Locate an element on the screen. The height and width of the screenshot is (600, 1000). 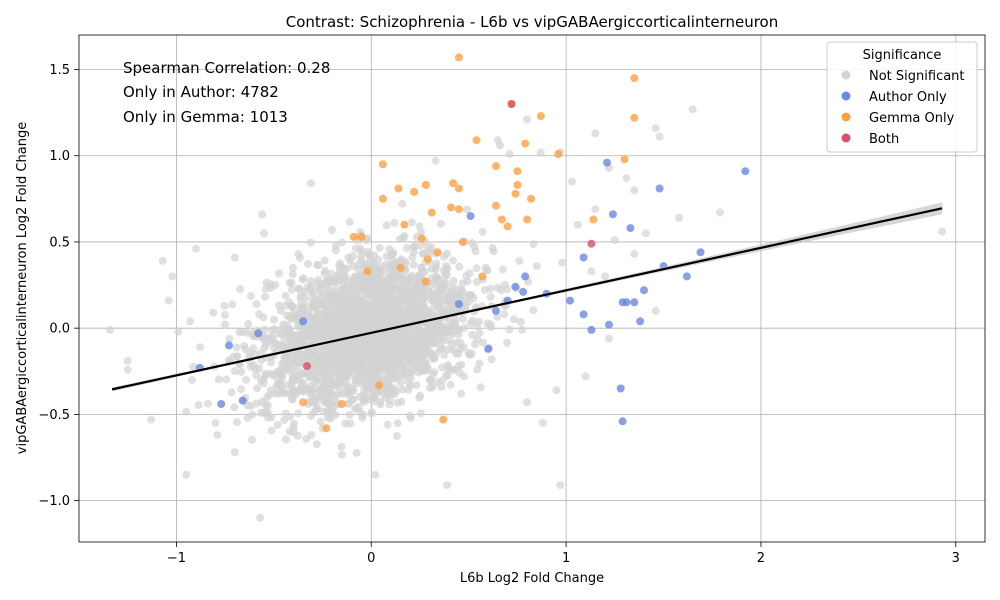
legend-title: Significance is located at coordinates (902, 55).